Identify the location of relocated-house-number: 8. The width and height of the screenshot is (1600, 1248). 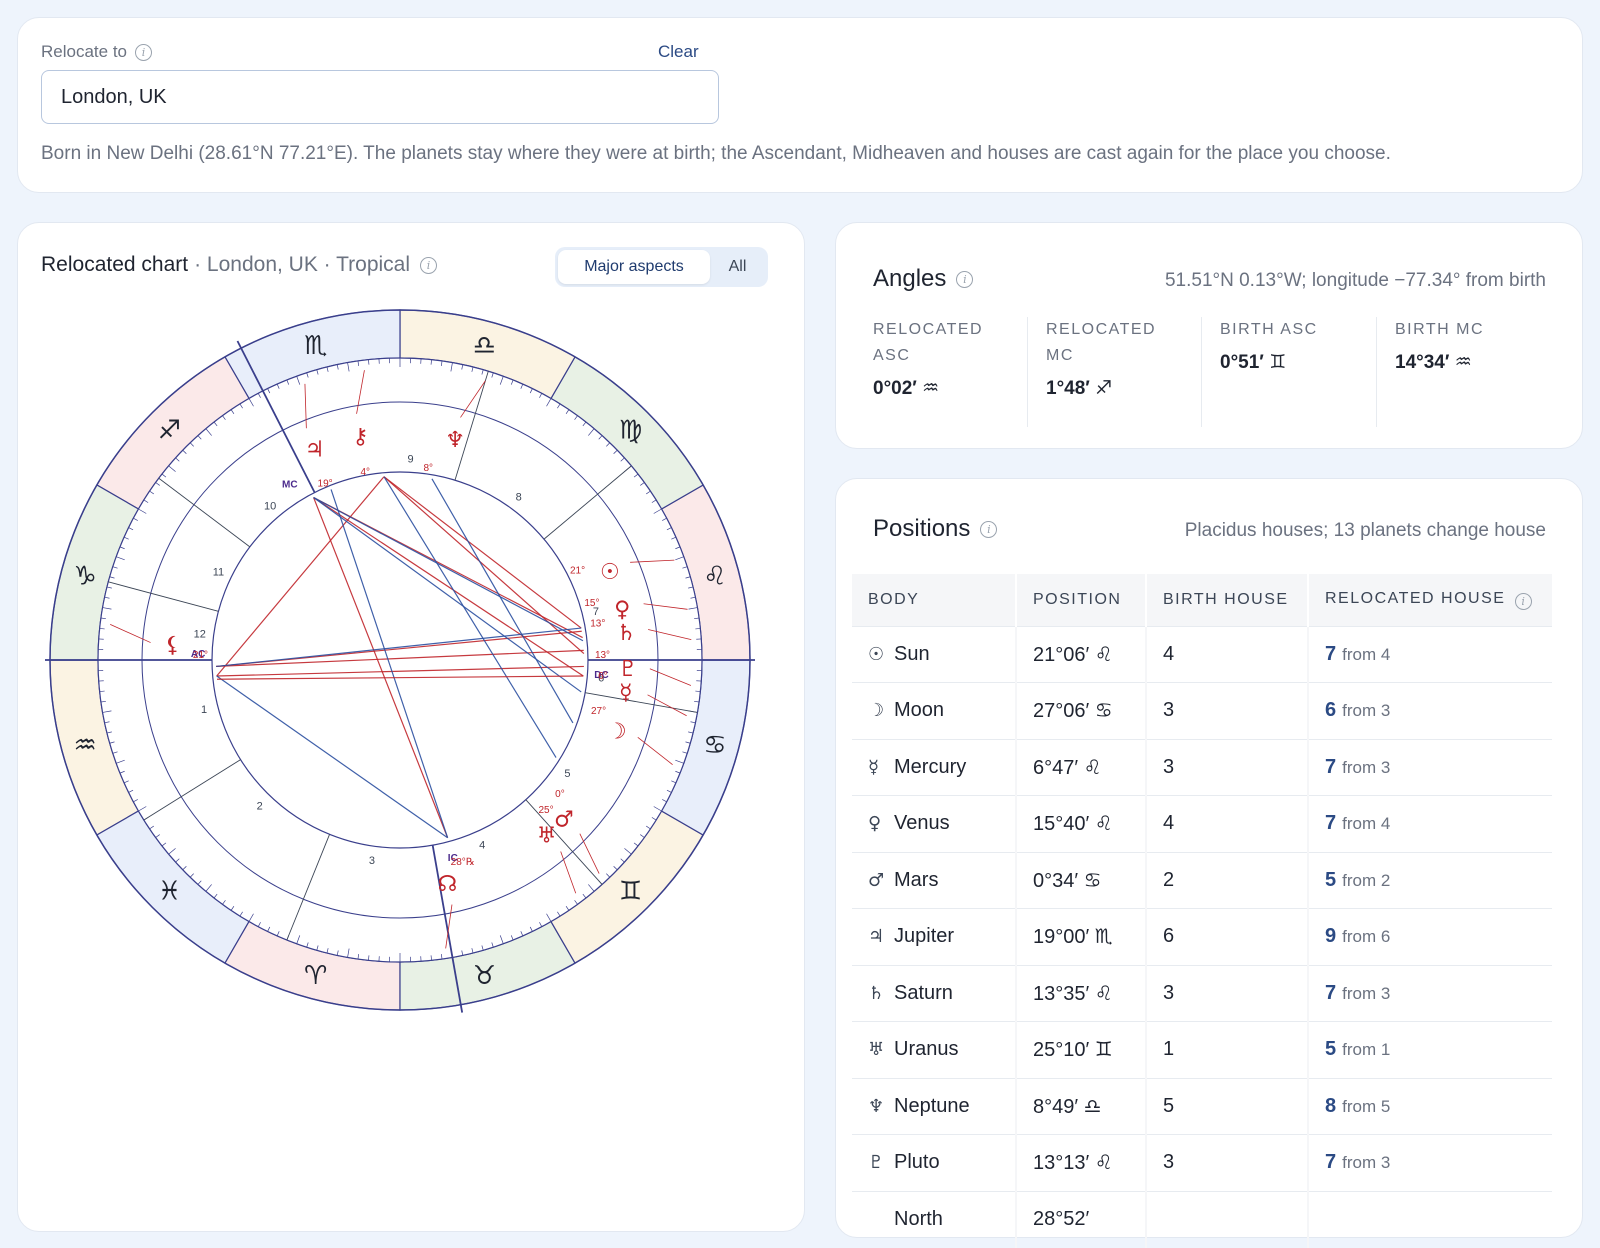
(1330, 1106).